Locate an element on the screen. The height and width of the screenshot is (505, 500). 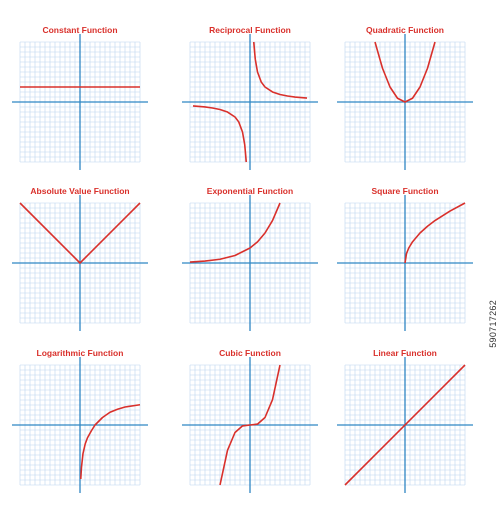
chart-panel: Quadratic Function is located at coordinates (405, 102).